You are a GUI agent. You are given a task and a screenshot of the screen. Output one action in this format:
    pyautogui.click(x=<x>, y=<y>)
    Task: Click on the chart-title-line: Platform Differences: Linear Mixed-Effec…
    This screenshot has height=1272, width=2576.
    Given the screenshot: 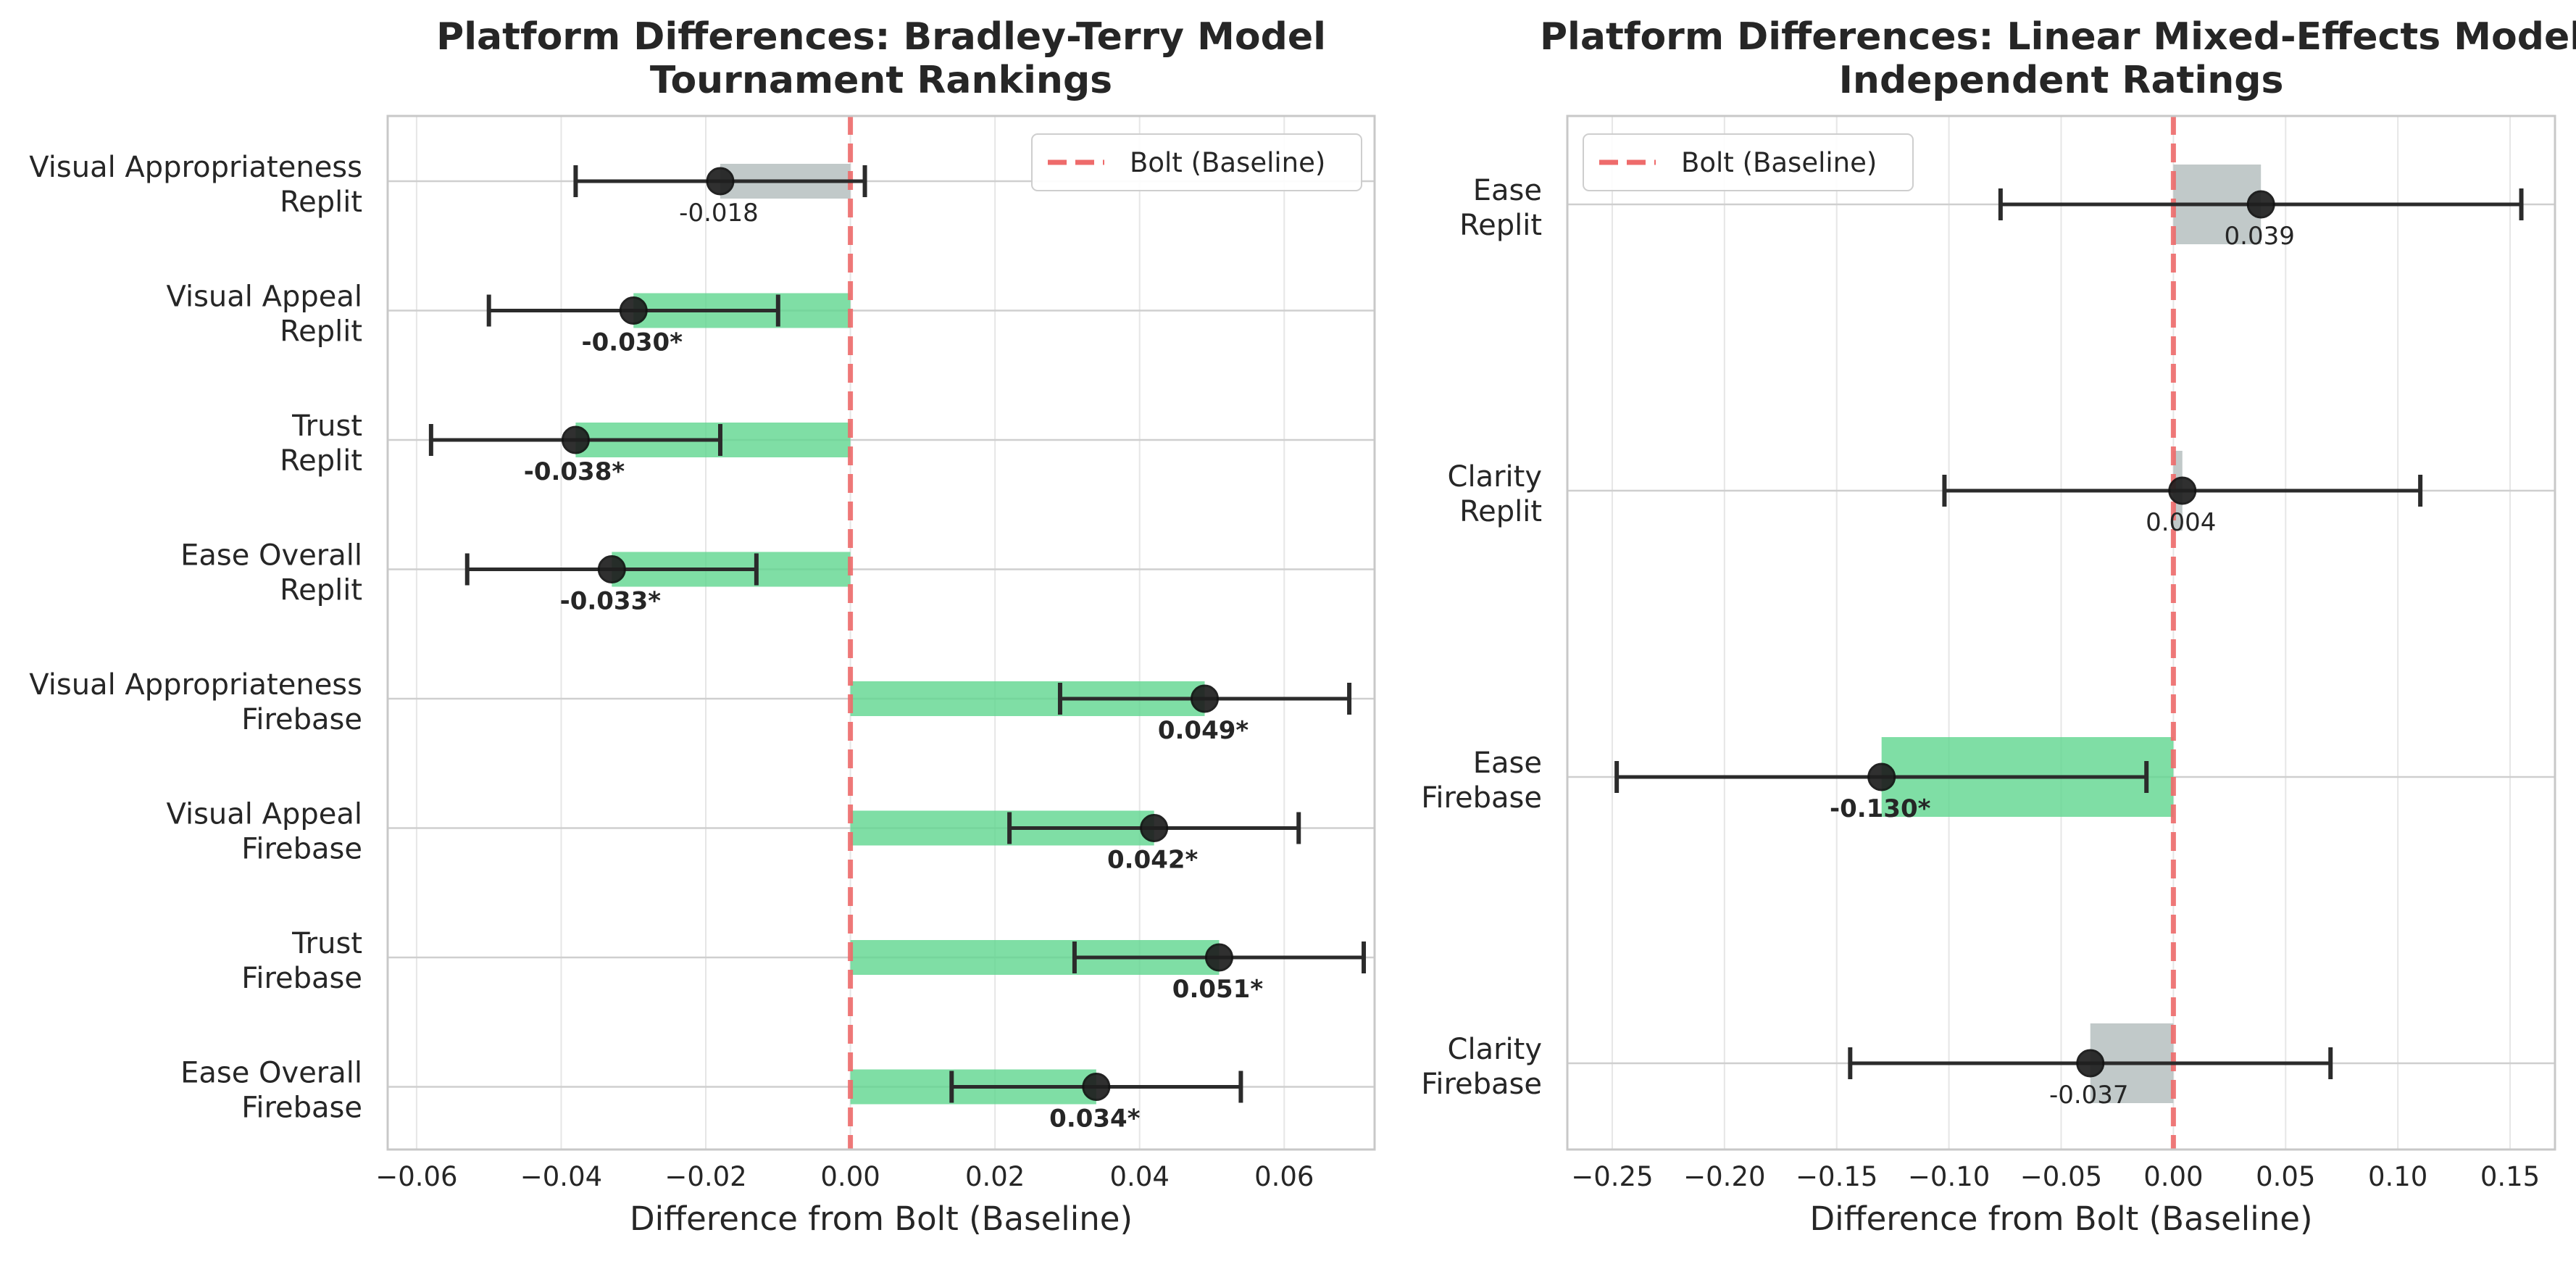 What is the action you would take?
    pyautogui.click(x=2058, y=37)
    